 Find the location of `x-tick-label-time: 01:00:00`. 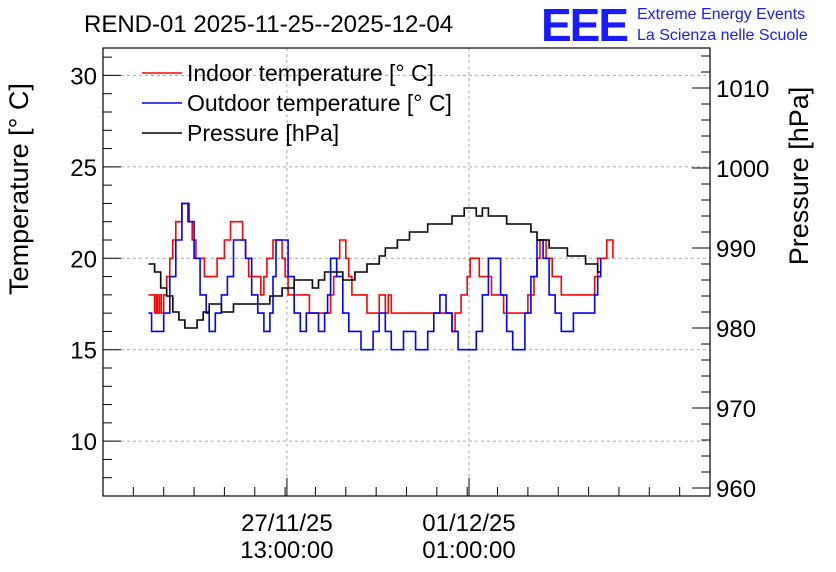

x-tick-label-time: 01:00:00 is located at coordinates (468, 550).